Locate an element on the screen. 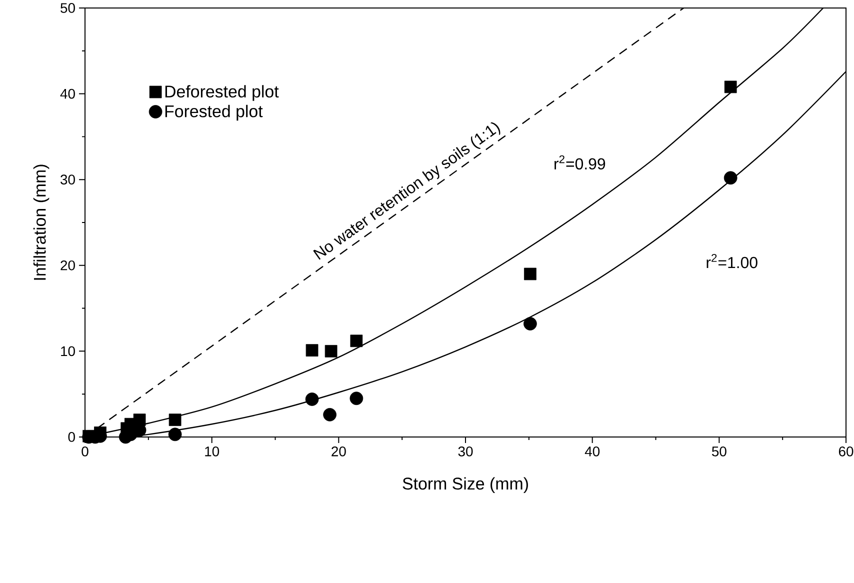 Image resolution: width=854 pixels, height=583 pixels. y-axis-title: Infiltration (mm) is located at coordinates (41, 222).